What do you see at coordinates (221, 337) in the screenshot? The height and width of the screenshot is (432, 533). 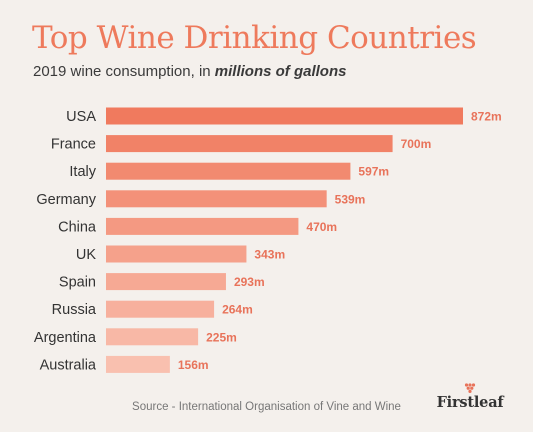 I see `value-label: 225m` at bounding box center [221, 337].